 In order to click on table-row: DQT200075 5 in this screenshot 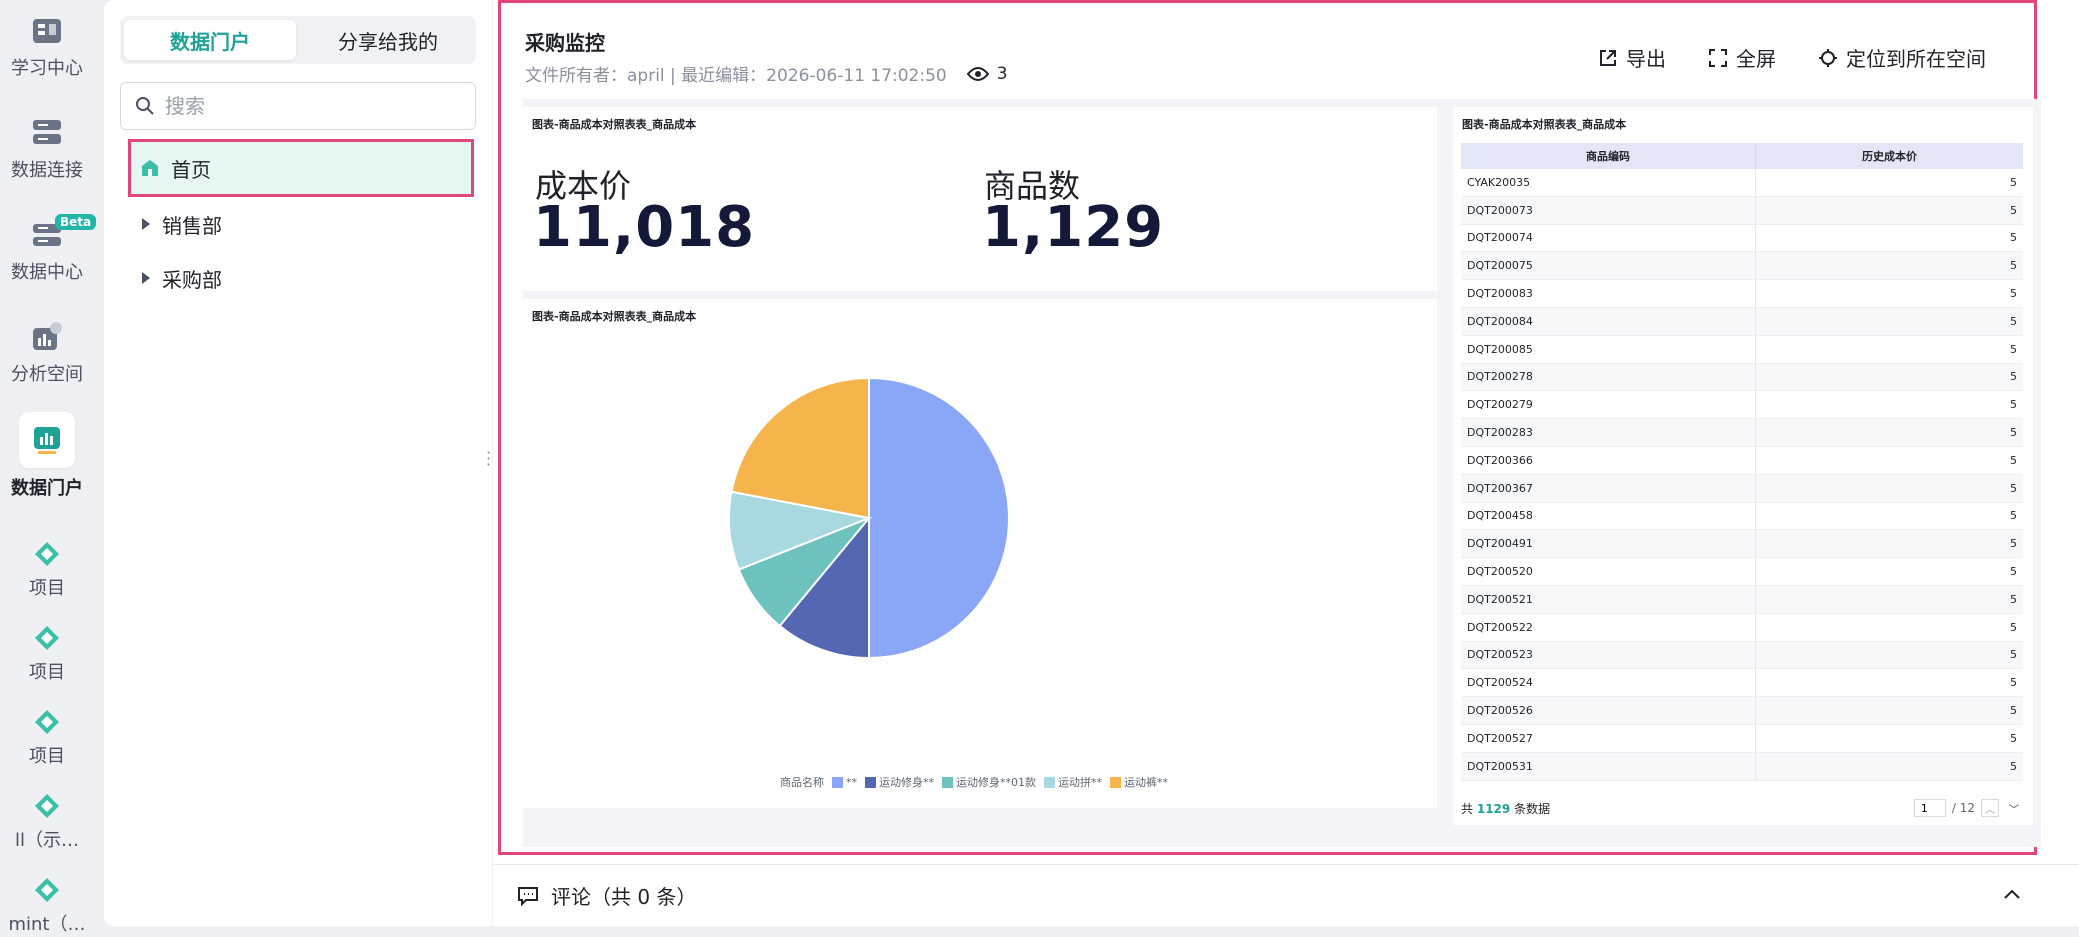, I will do `click(1742, 266)`.